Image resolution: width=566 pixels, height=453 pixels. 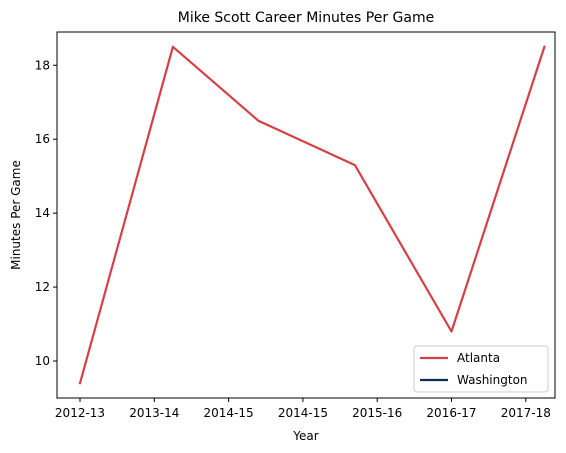 What do you see at coordinates (377, 413) in the screenshot?
I see `x-tick-label: 2015-16` at bounding box center [377, 413].